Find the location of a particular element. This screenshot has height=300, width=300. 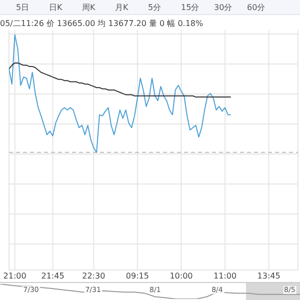

x-tick-label: 21:45 is located at coordinates (52, 276).